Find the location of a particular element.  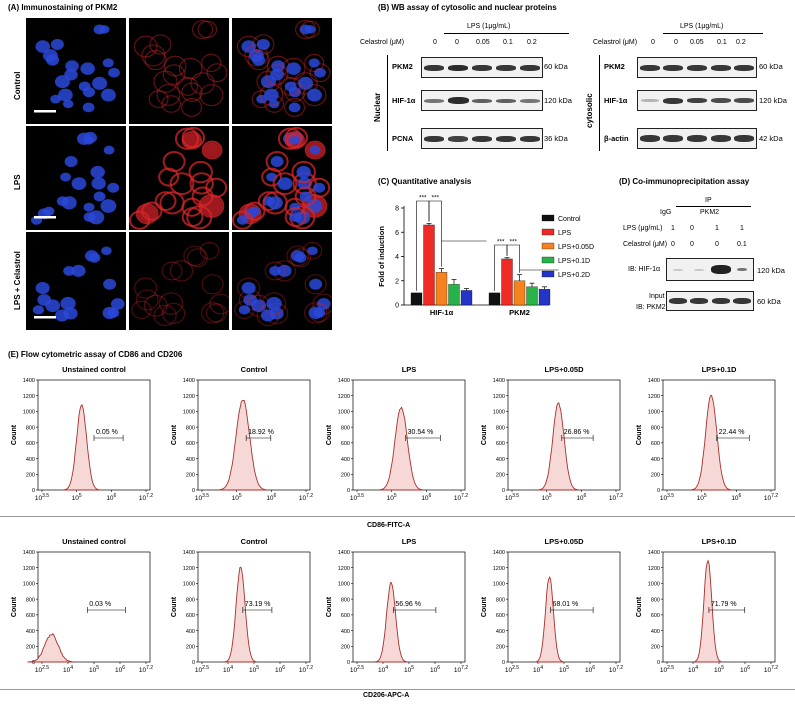

cell-cytoplasm is located at coordinates (191, 140).